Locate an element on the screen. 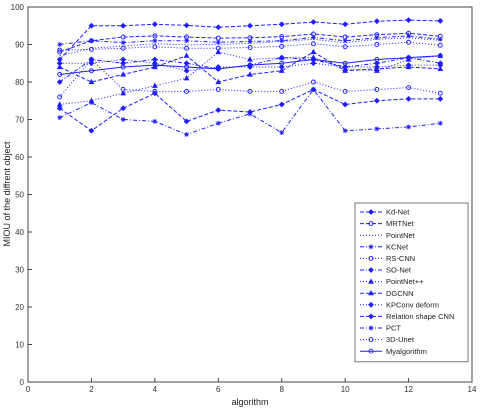 The image size is (480, 411). y-tick-label: 70 is located at coordinates (19, 120).